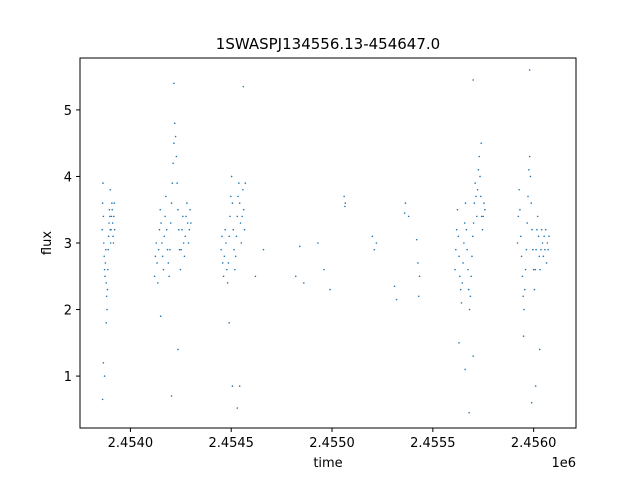 Image resolution: width=640 pixels, height=480 pixels. I want to click on x-tick-label: 2.4545, so click(231, 443).